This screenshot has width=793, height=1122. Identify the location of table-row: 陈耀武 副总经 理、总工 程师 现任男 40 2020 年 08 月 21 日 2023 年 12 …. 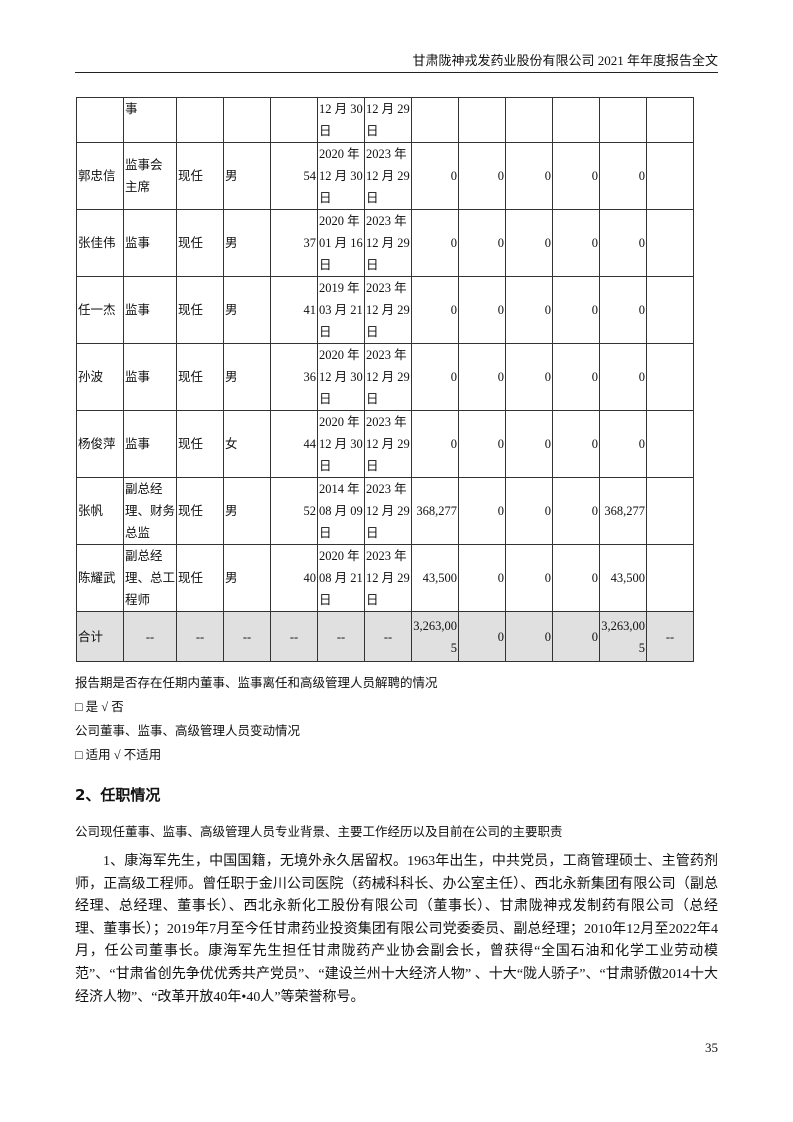
(385, 578).